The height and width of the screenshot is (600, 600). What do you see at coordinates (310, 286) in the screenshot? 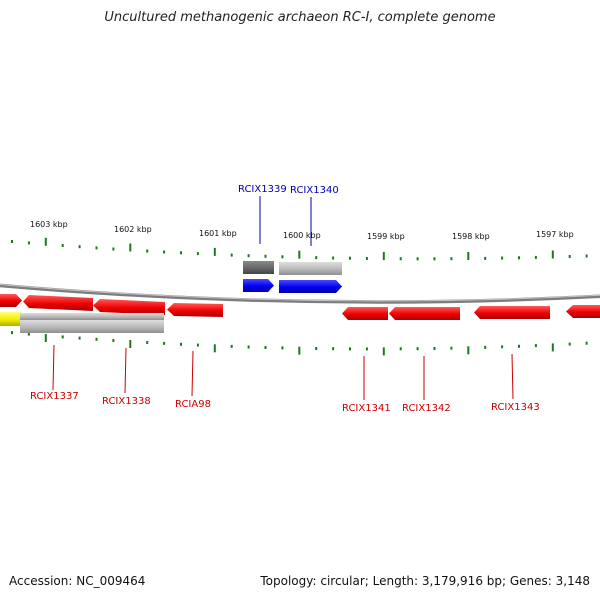
I see `gene-rcix1340` at bounding box center [310, 286].